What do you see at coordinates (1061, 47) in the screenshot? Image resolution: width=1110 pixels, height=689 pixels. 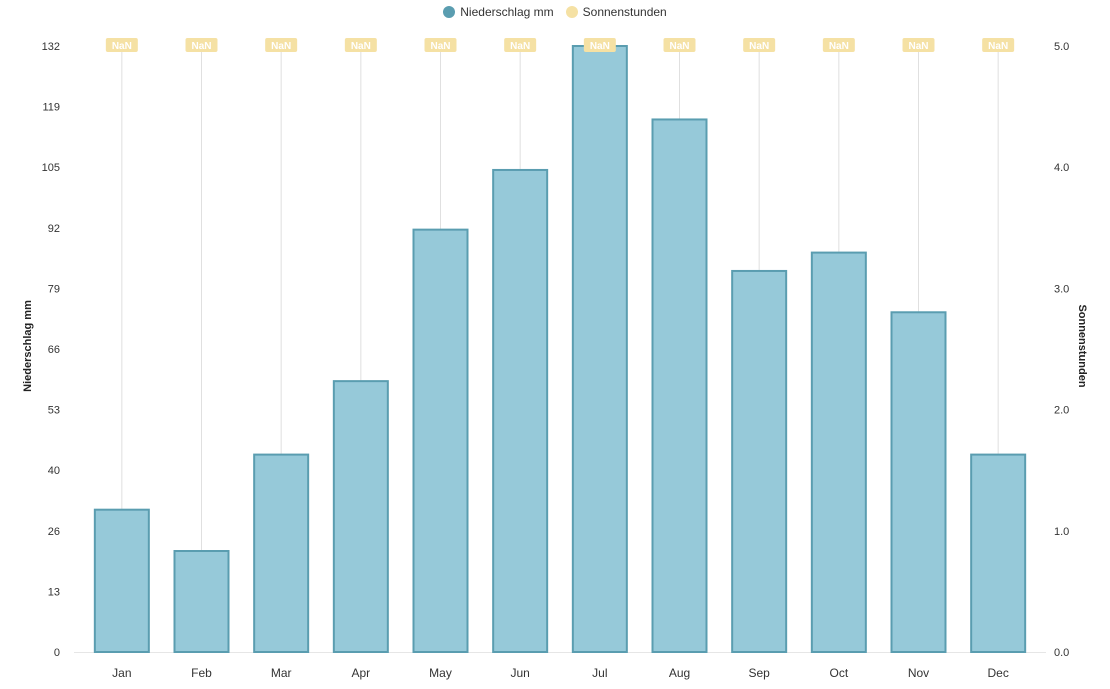 I see `y-right-tick-label: 5.0` at bounding box center [1061, 47].